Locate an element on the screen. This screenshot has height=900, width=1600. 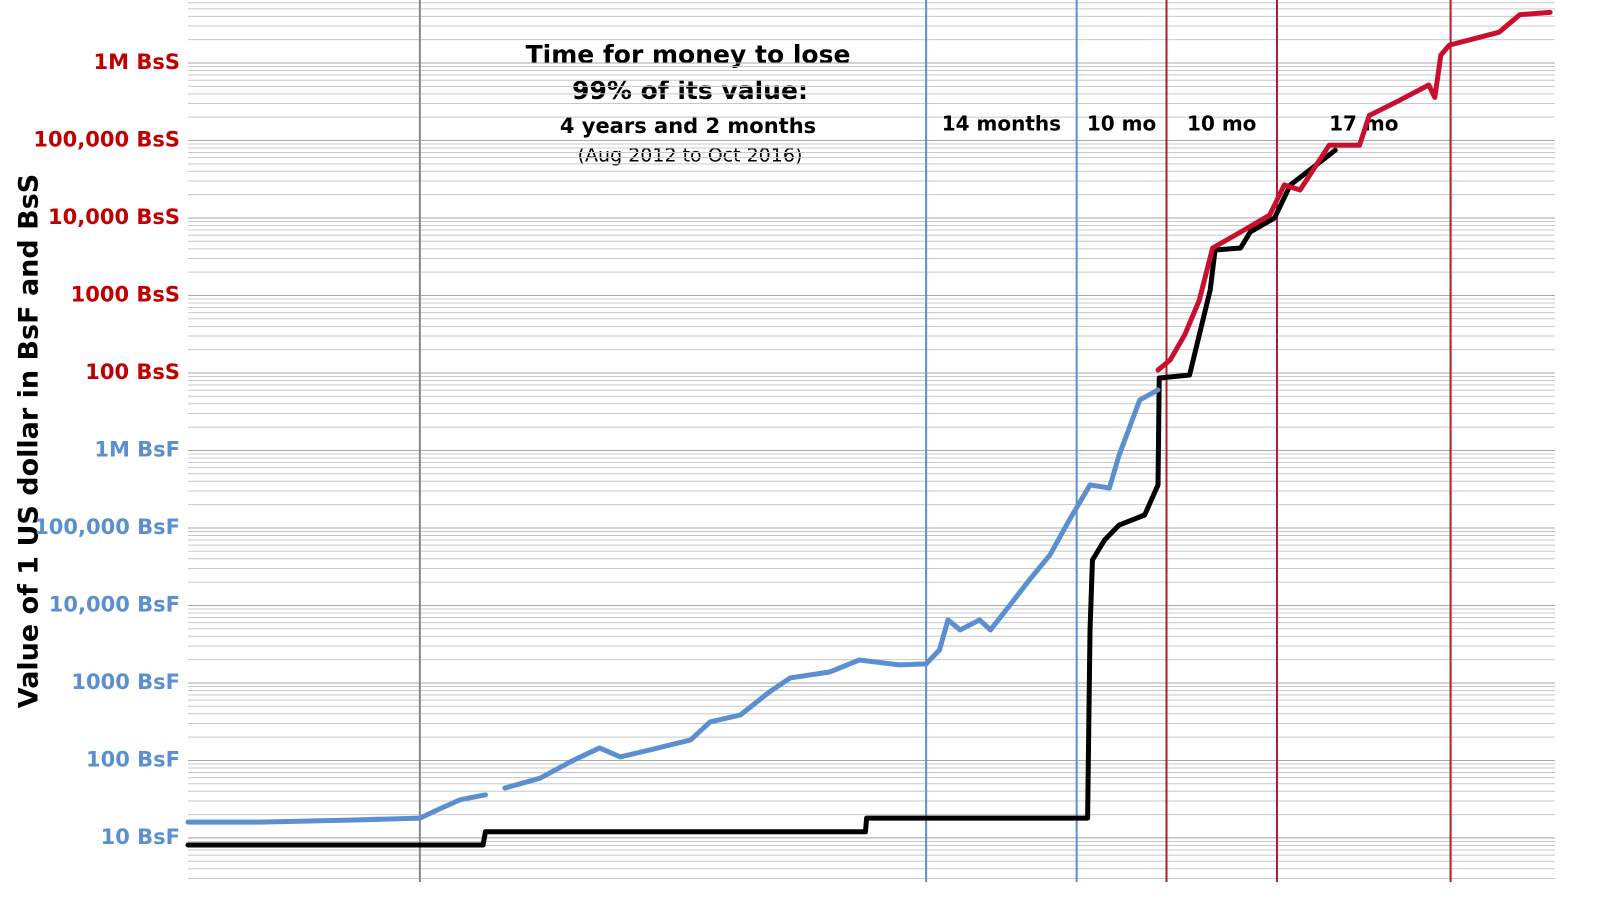
interval-label: 14 months is located at coordinates (1001, 124).